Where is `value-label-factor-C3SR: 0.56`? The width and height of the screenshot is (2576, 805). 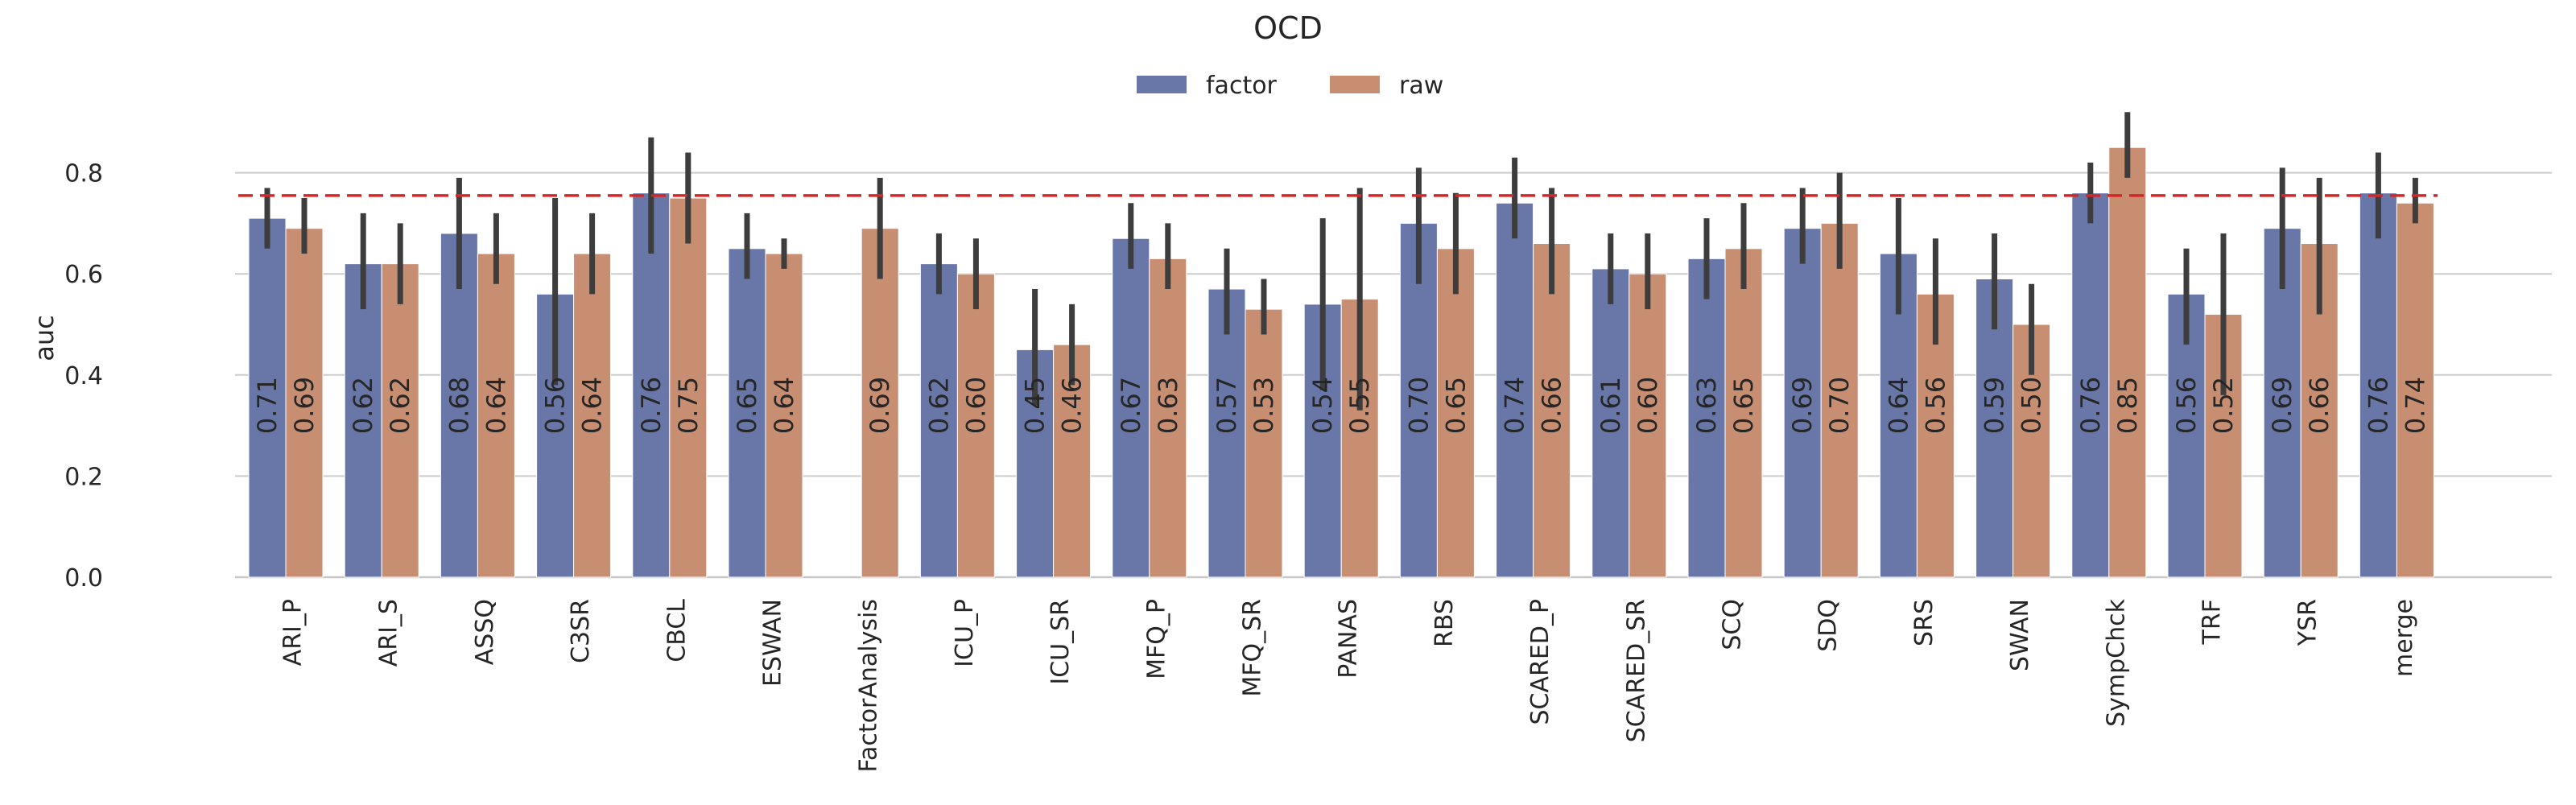 value-label-factor-C3SR: 0.56 is located at coordinates (555, 405).